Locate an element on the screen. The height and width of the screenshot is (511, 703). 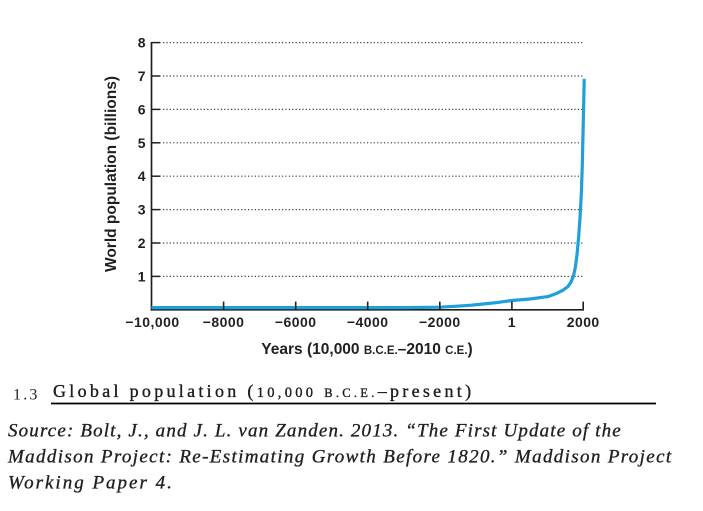
svg-text: 6 is located at coordinates (142, 109).